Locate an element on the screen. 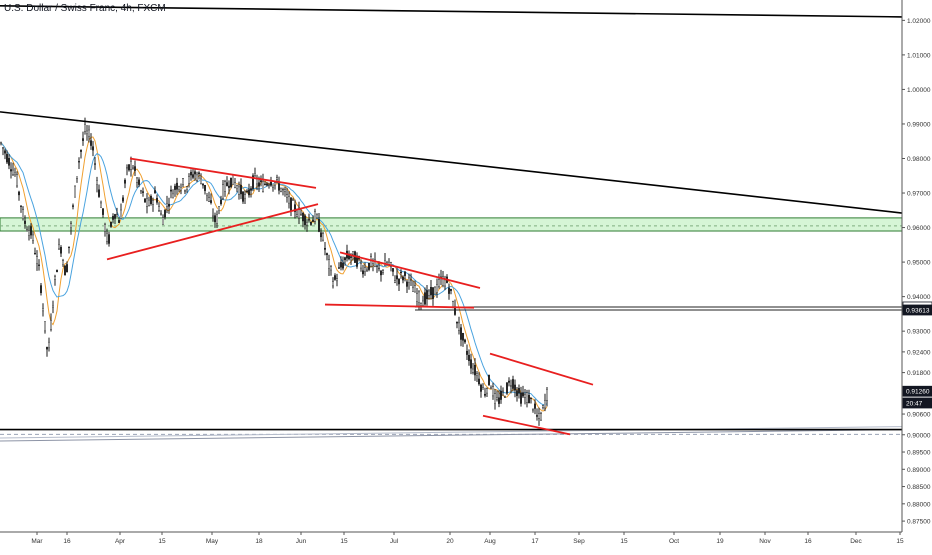 This screenshot has width=932, height=555. red-wedge-aug-upper is located at coordinates (541, 369).